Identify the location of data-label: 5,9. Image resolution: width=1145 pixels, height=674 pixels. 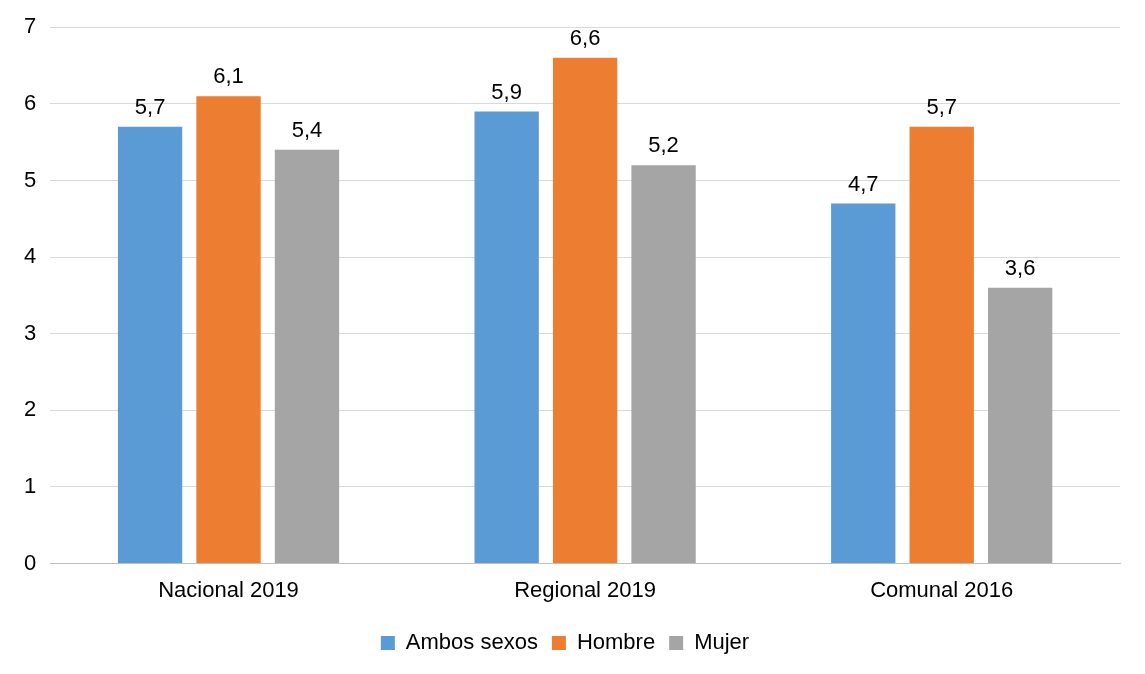
(506, 91).